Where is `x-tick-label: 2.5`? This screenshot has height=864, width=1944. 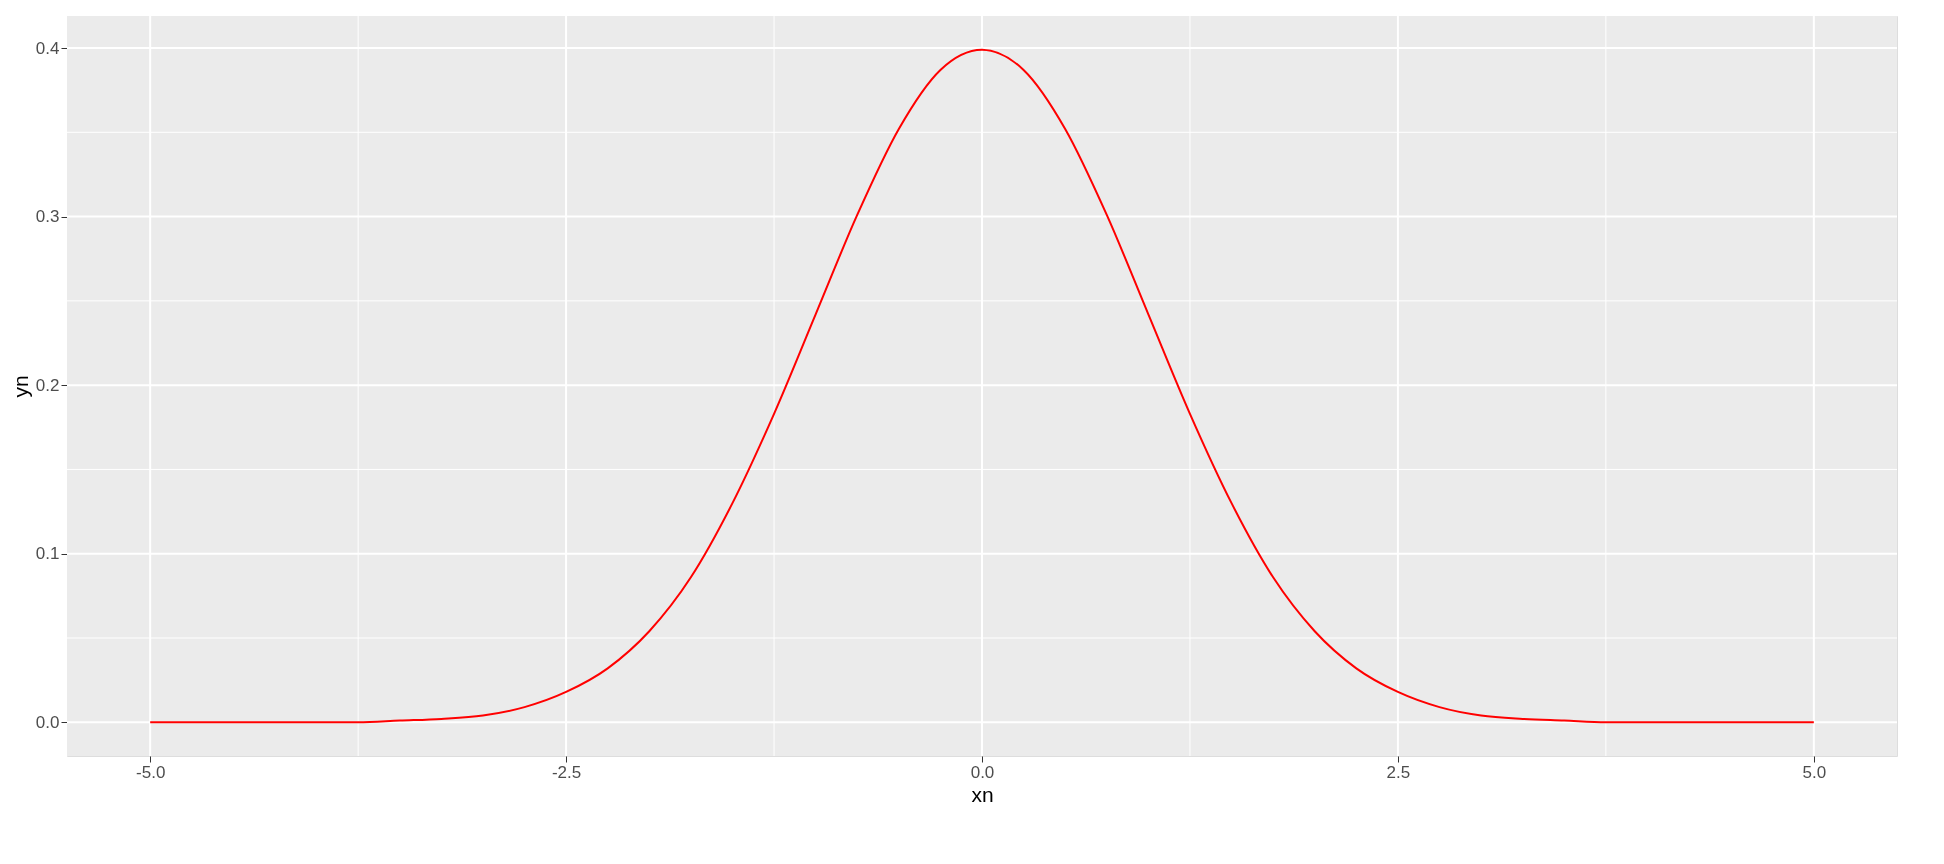
x-tick-label: 2.5 is located at coordinates (1398, 772).